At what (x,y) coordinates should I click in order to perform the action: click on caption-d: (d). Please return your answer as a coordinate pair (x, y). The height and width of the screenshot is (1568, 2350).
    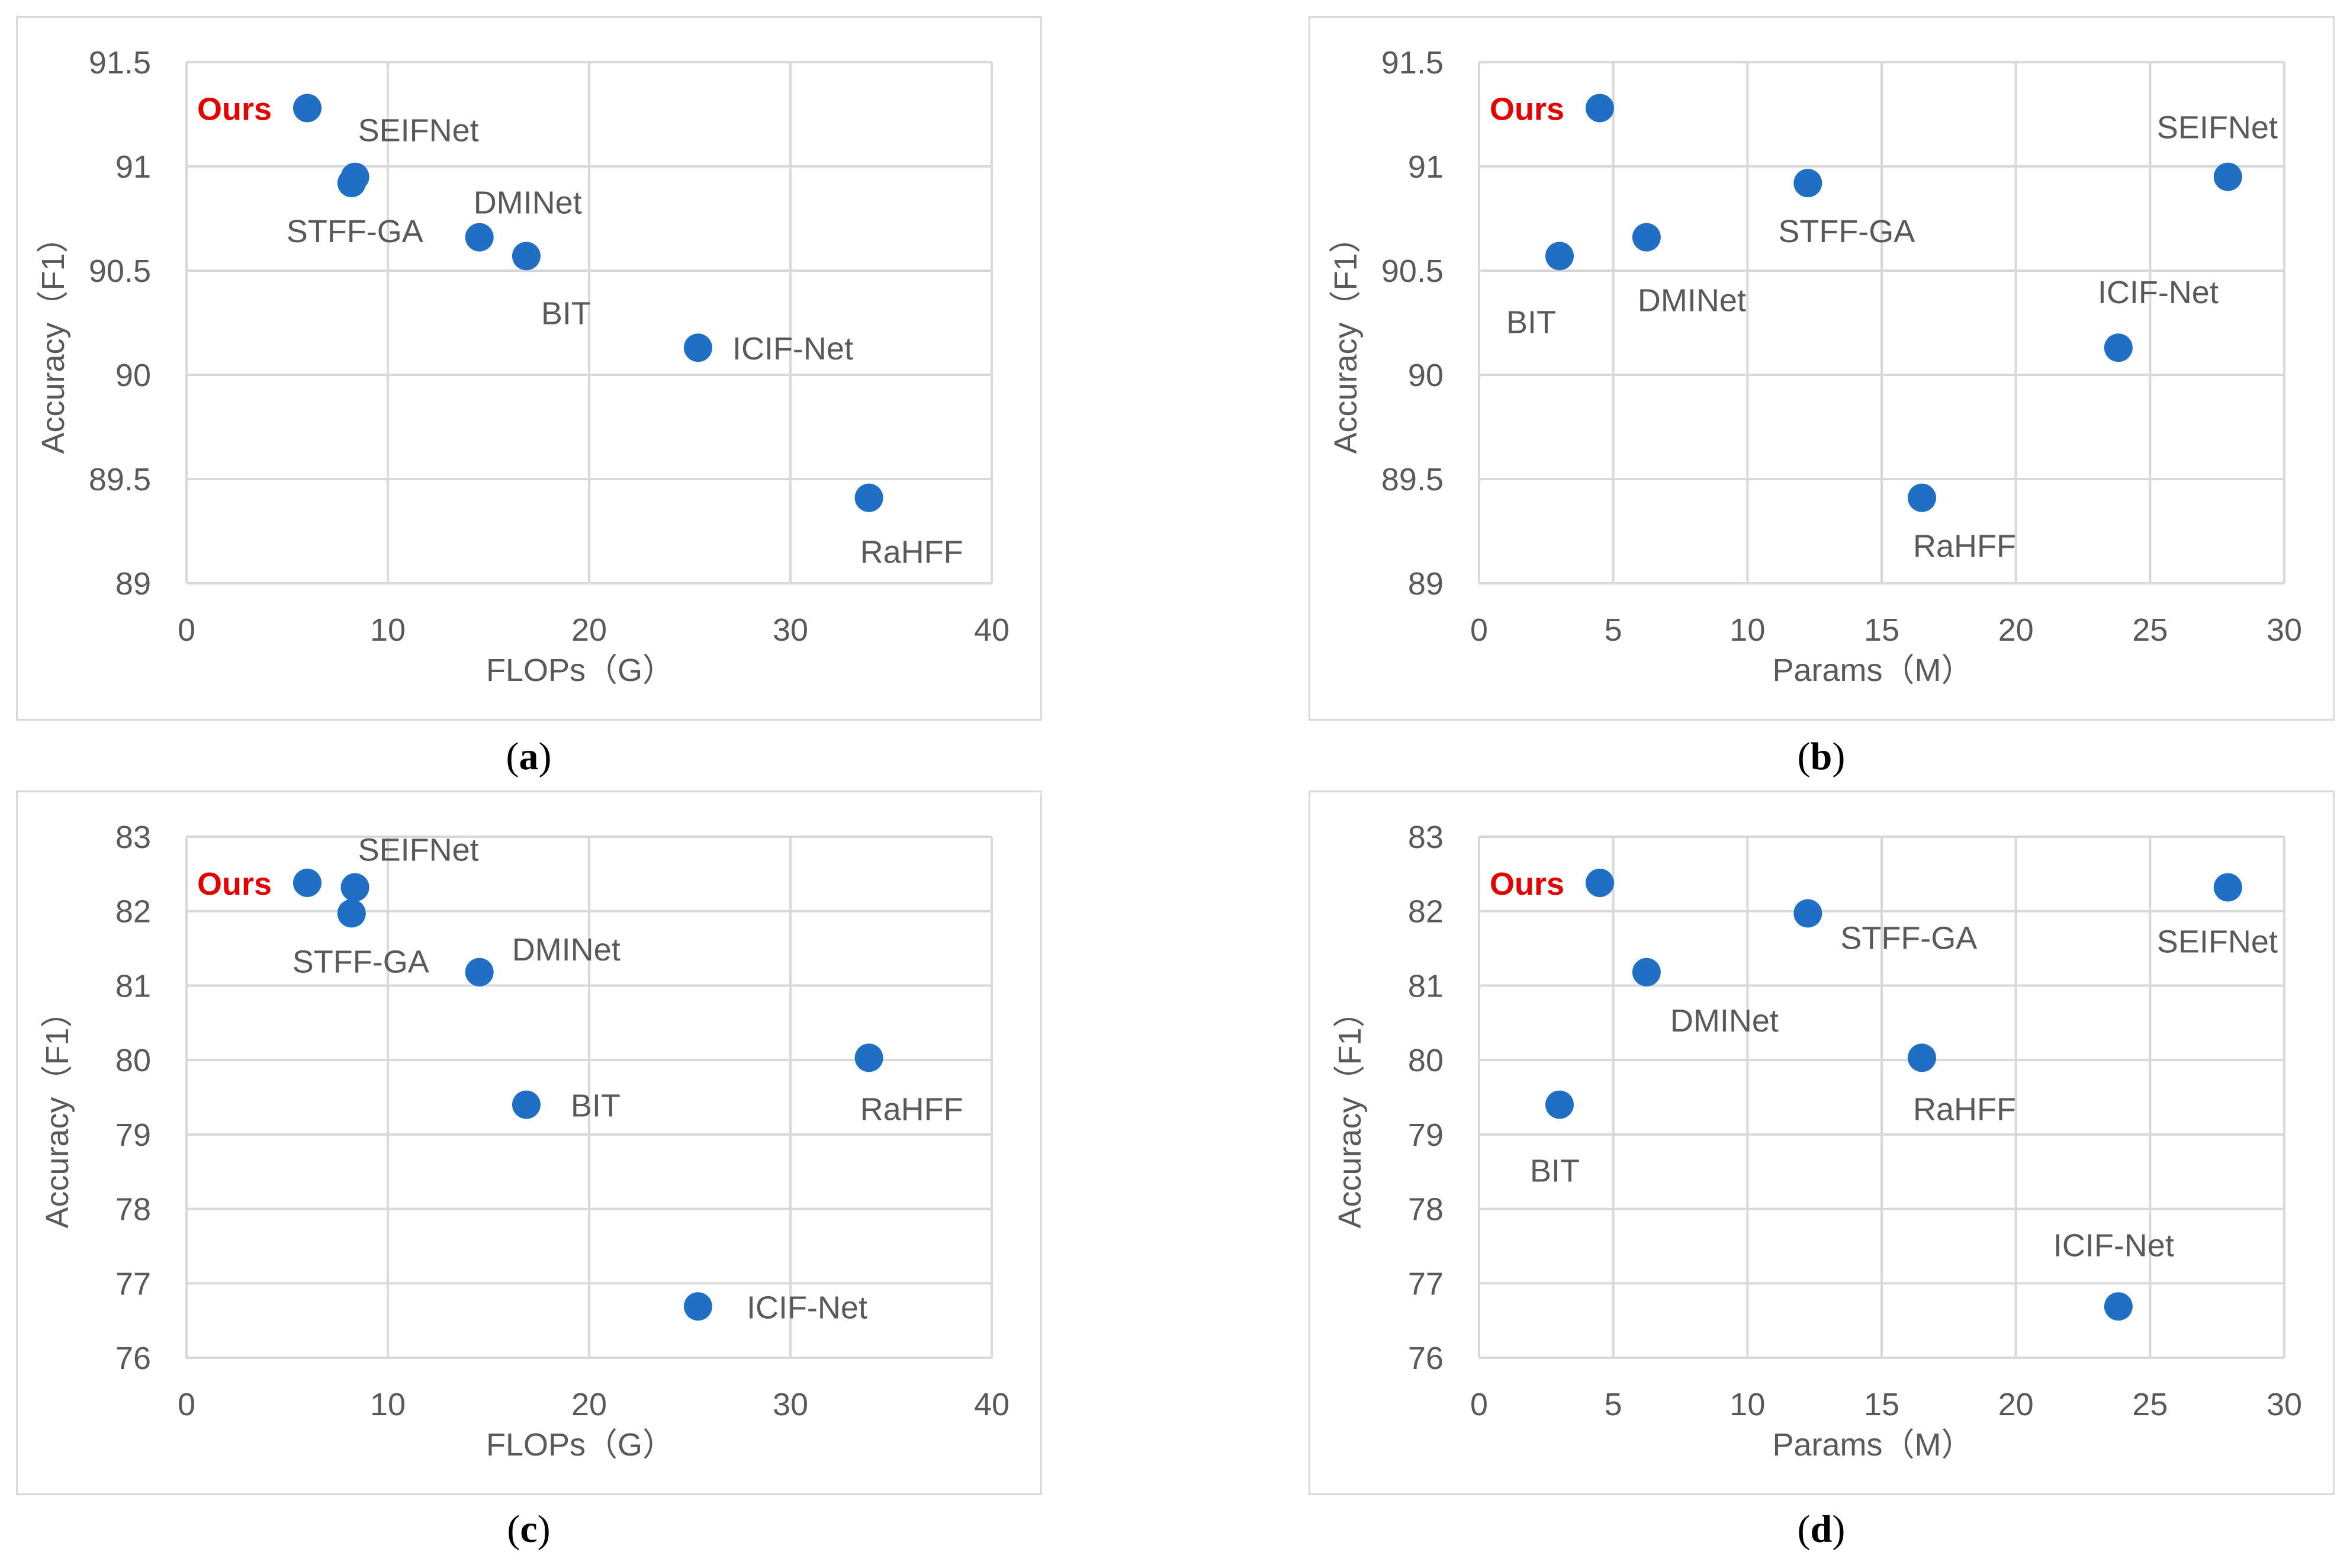
    Looking at the image, I should click on (1821, 1529).